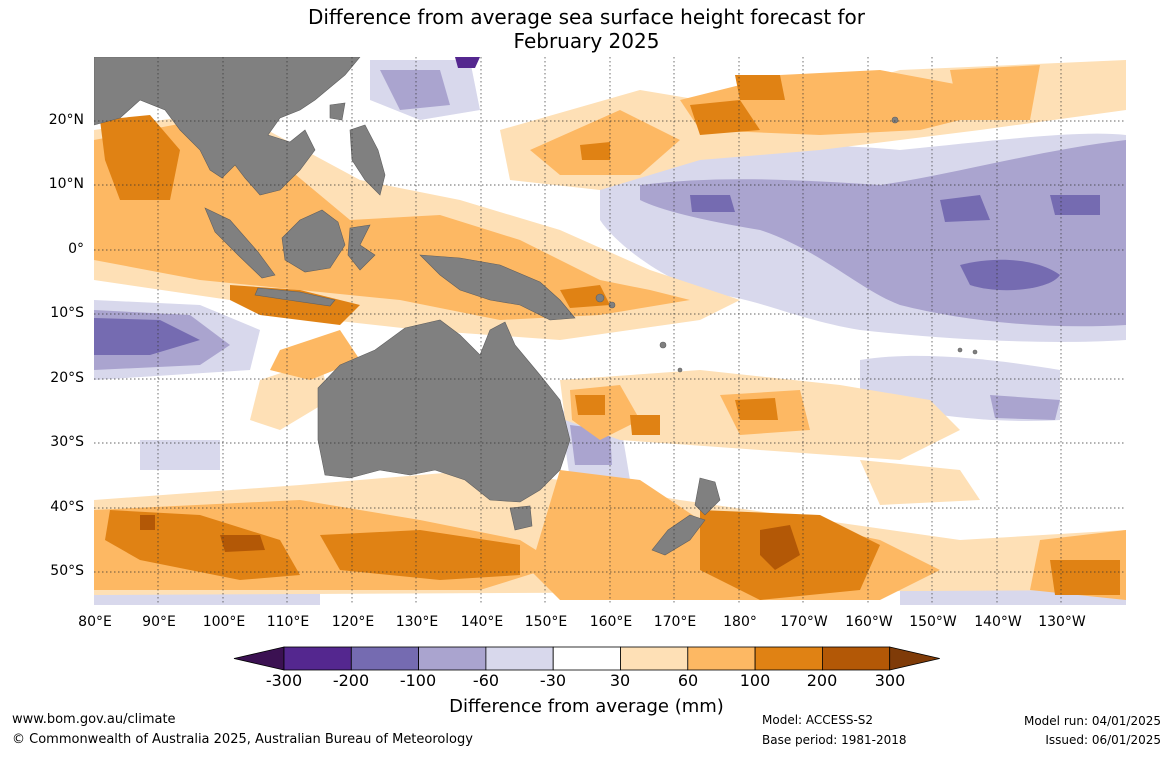 This screenshot has height=770, width=1173. I want to click on lat-label: 10°N, so click(66, 184).